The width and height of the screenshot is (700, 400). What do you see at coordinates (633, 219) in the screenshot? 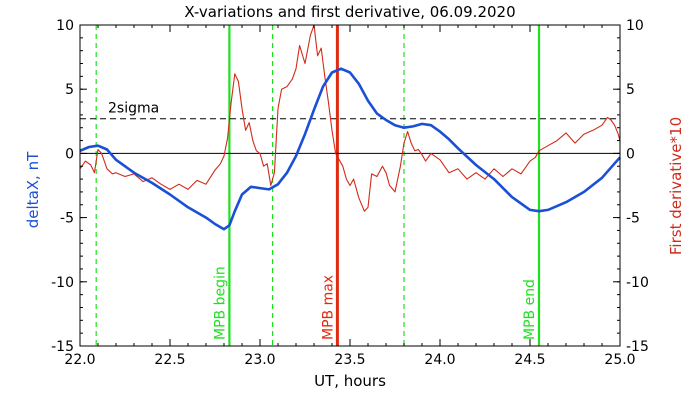
I see `y-tick-label-right: -5` at bounding box center [633, 219].